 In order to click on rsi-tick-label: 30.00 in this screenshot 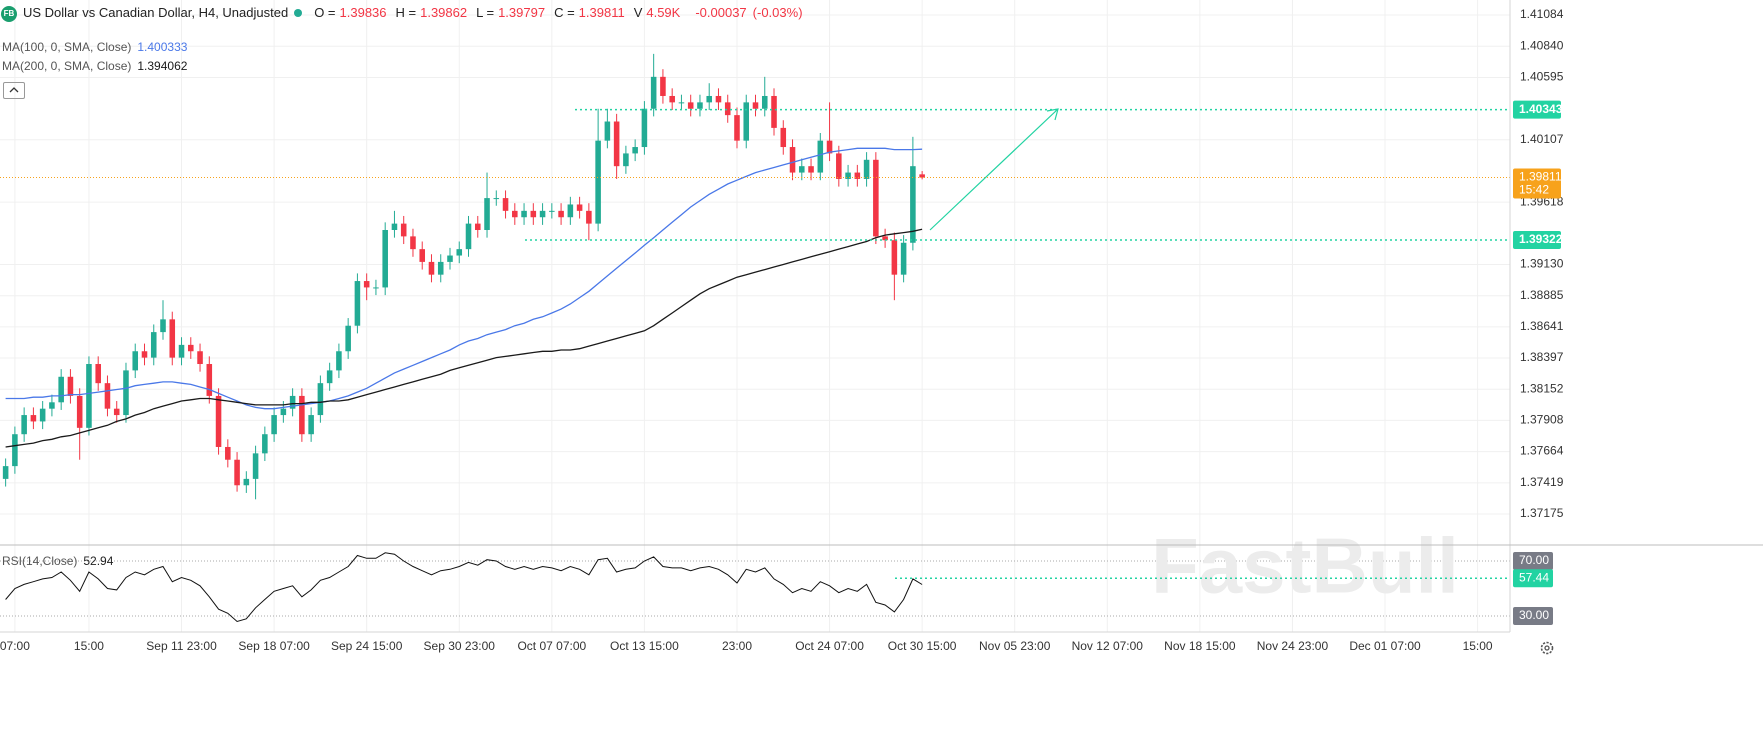, I will do `click(1534, 615)`.